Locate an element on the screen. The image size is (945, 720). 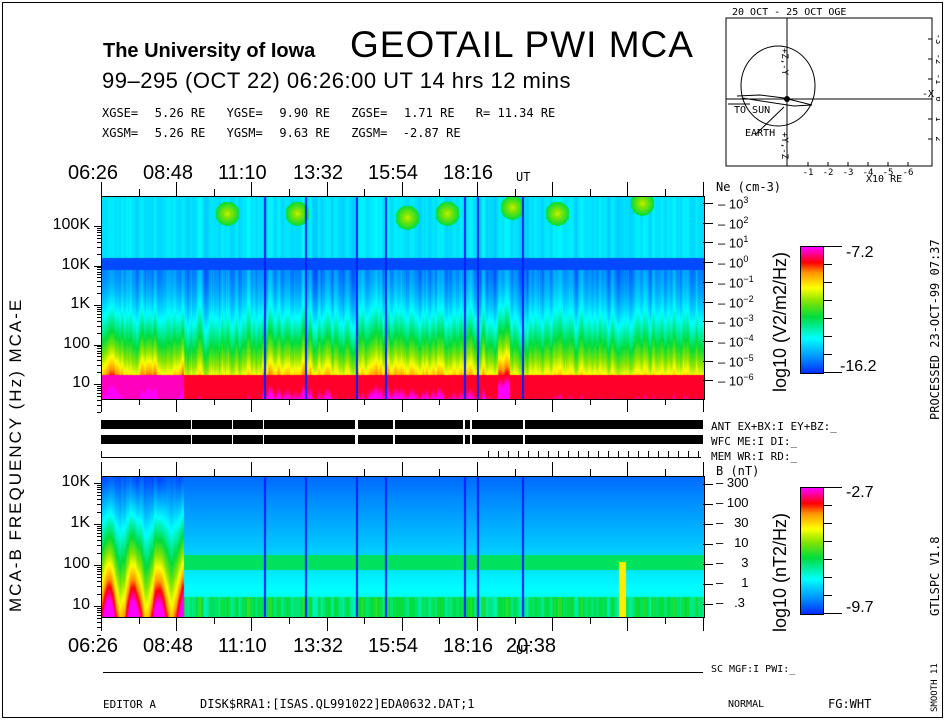
coord-value: 5.26 RE is located at coordinates (180, 133).